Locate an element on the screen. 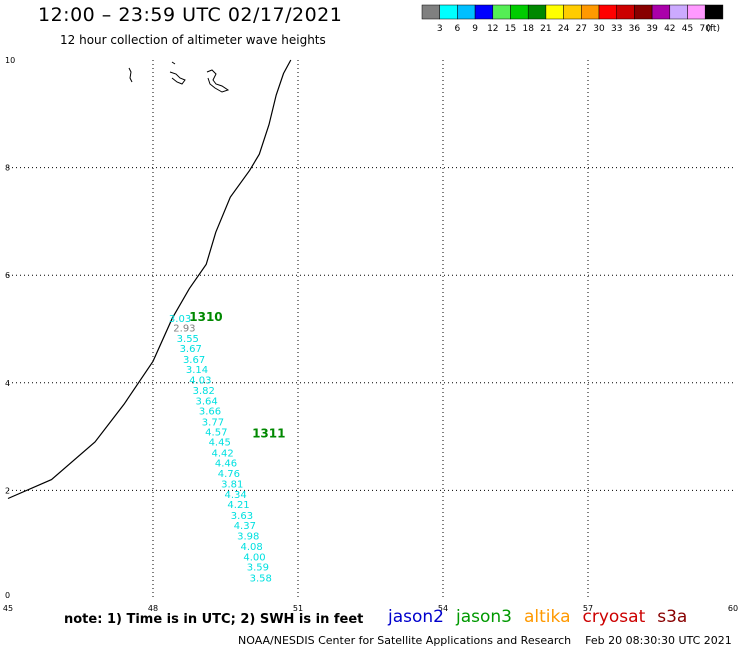  wave-height-reading: 4.76 is located at coordinates (229, 474).